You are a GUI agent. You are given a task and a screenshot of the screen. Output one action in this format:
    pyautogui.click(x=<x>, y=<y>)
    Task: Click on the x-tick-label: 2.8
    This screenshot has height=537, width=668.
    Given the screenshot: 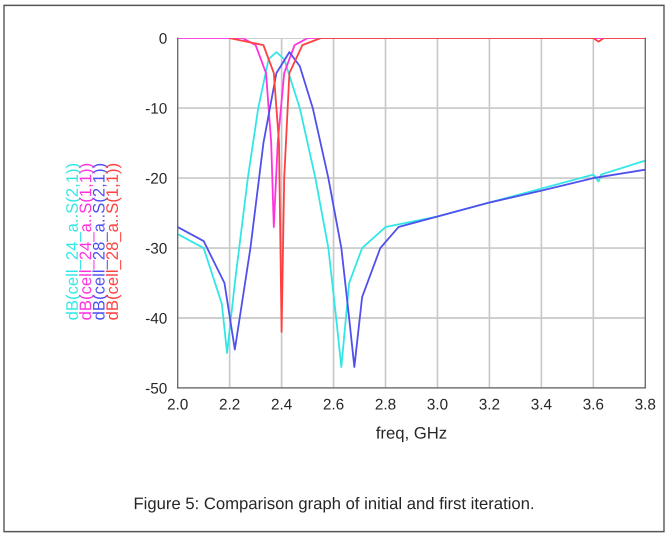 What is the action you would take?
    pyautogui.click(x=386, y=404)
    